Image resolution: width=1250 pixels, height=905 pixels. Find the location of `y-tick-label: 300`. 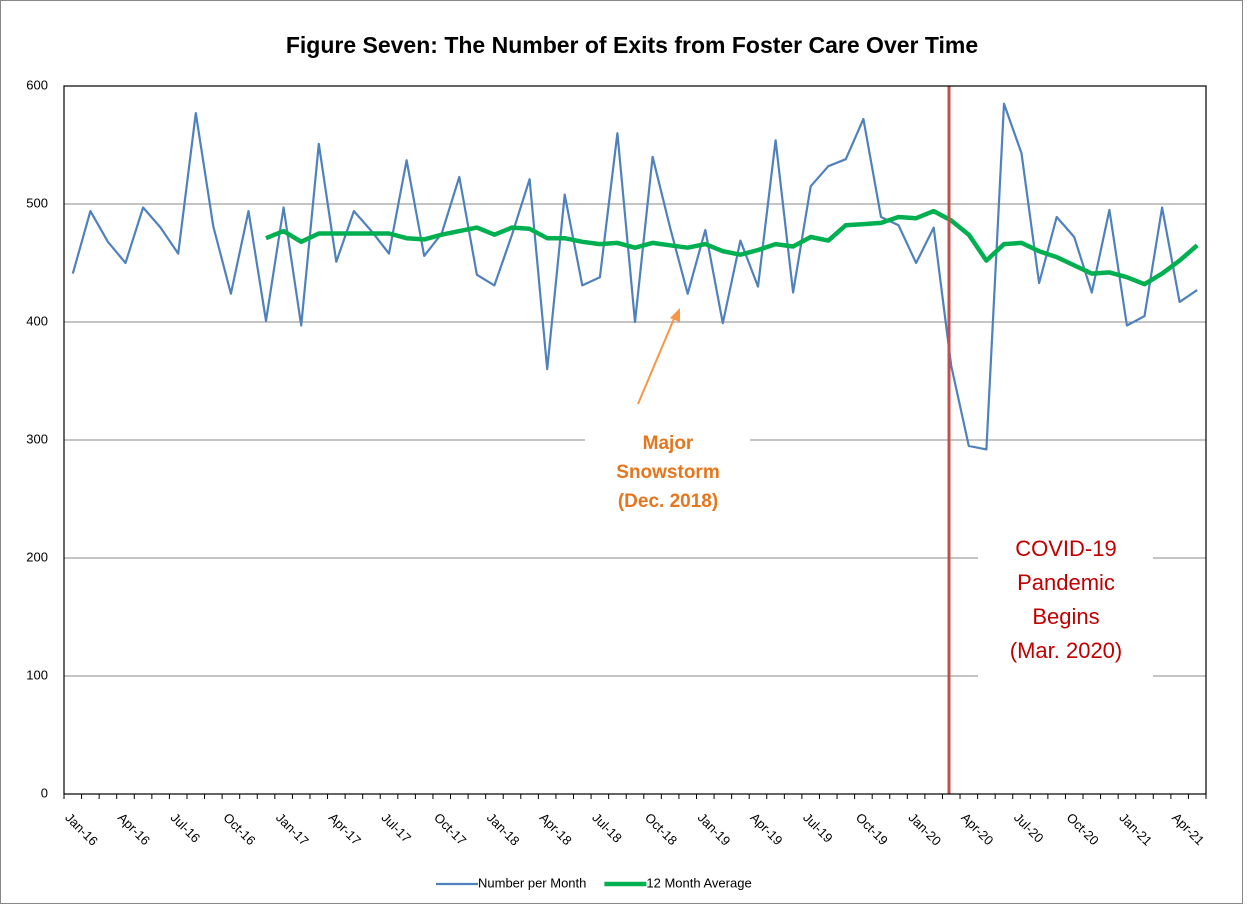

y-tick-label: 300 is located at coordinates (37, 438).